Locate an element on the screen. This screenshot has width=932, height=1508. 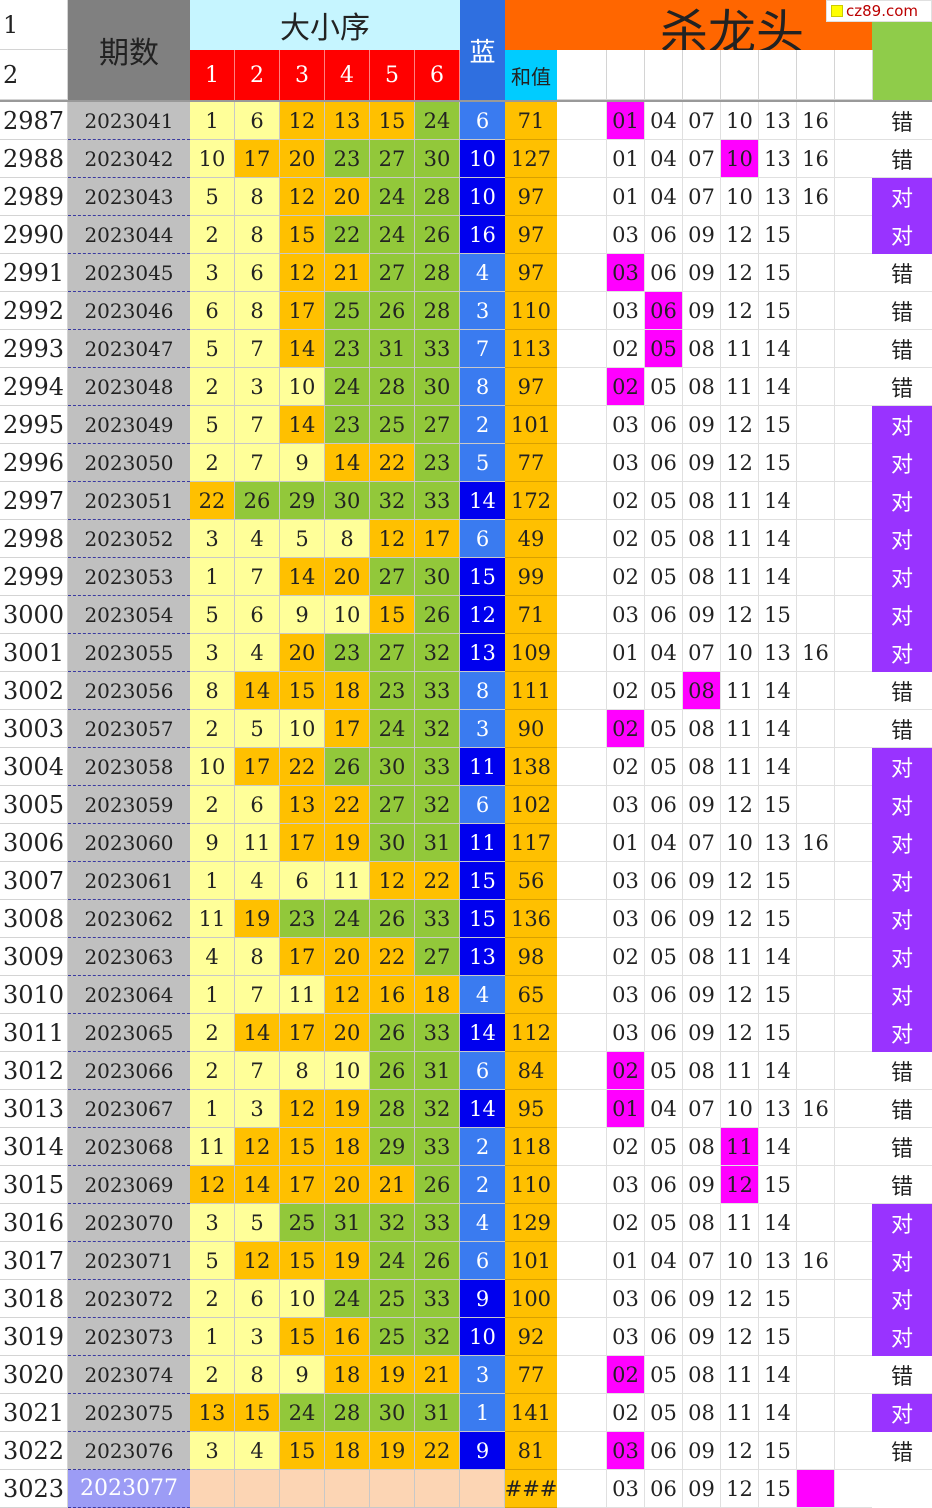
red-ball-cell: 4 is located at coordinates (257, 653).